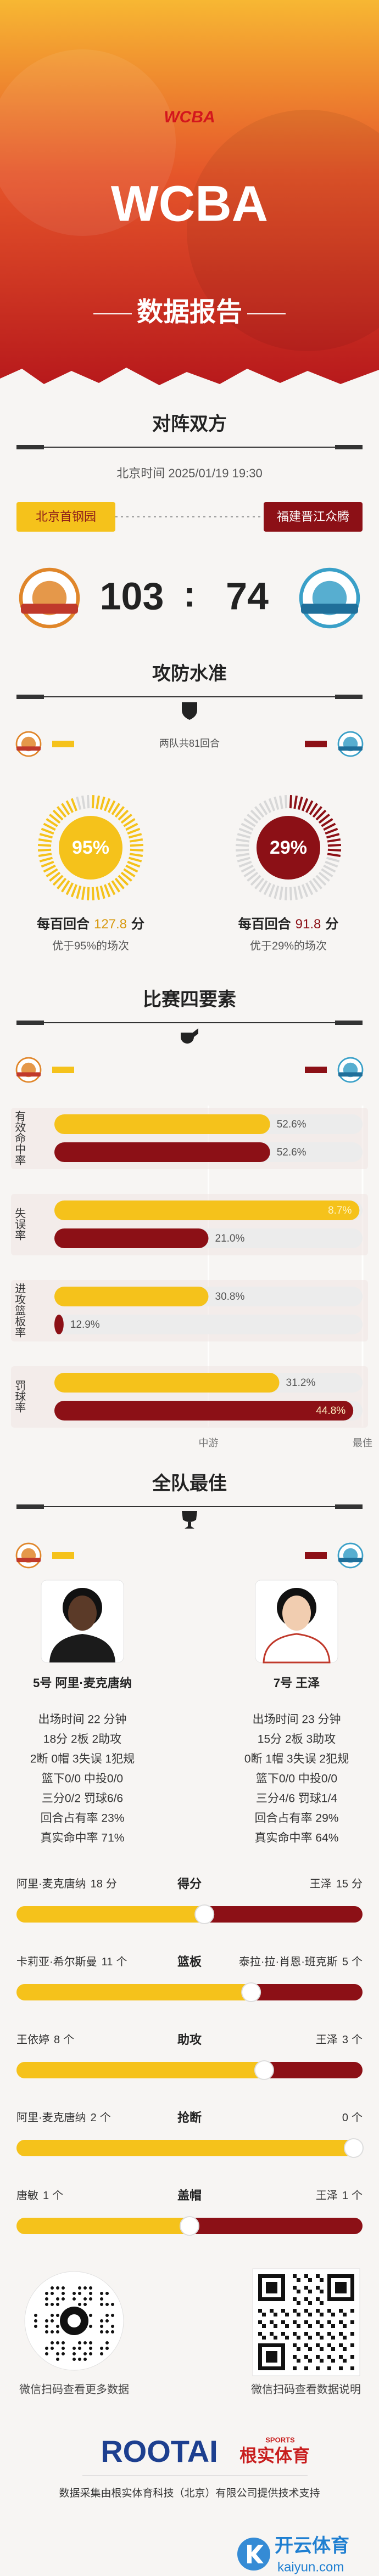 Image resolution: width=379 pixels, height=2576 pixels. Describe the element at coordinates (189, 743) in the screenshot. I see `possessions: 两队共81回合` at that location.